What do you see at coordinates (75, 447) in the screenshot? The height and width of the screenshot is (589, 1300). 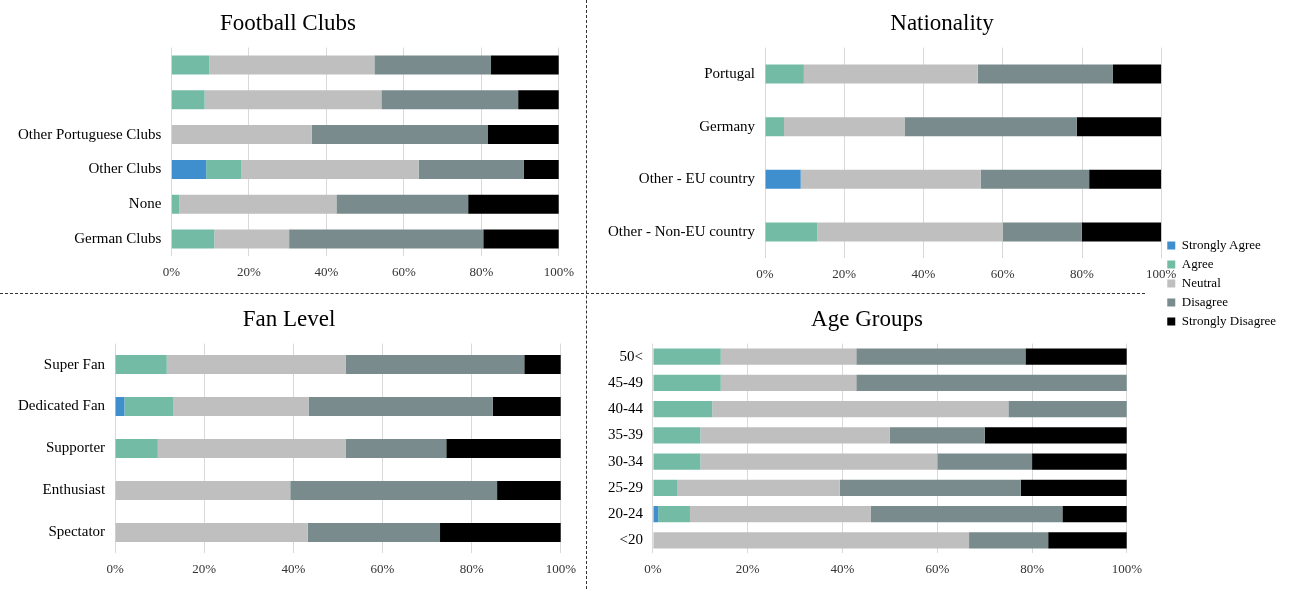 I see `y-tick-label: Supporter` at bounding box center [75, 447].